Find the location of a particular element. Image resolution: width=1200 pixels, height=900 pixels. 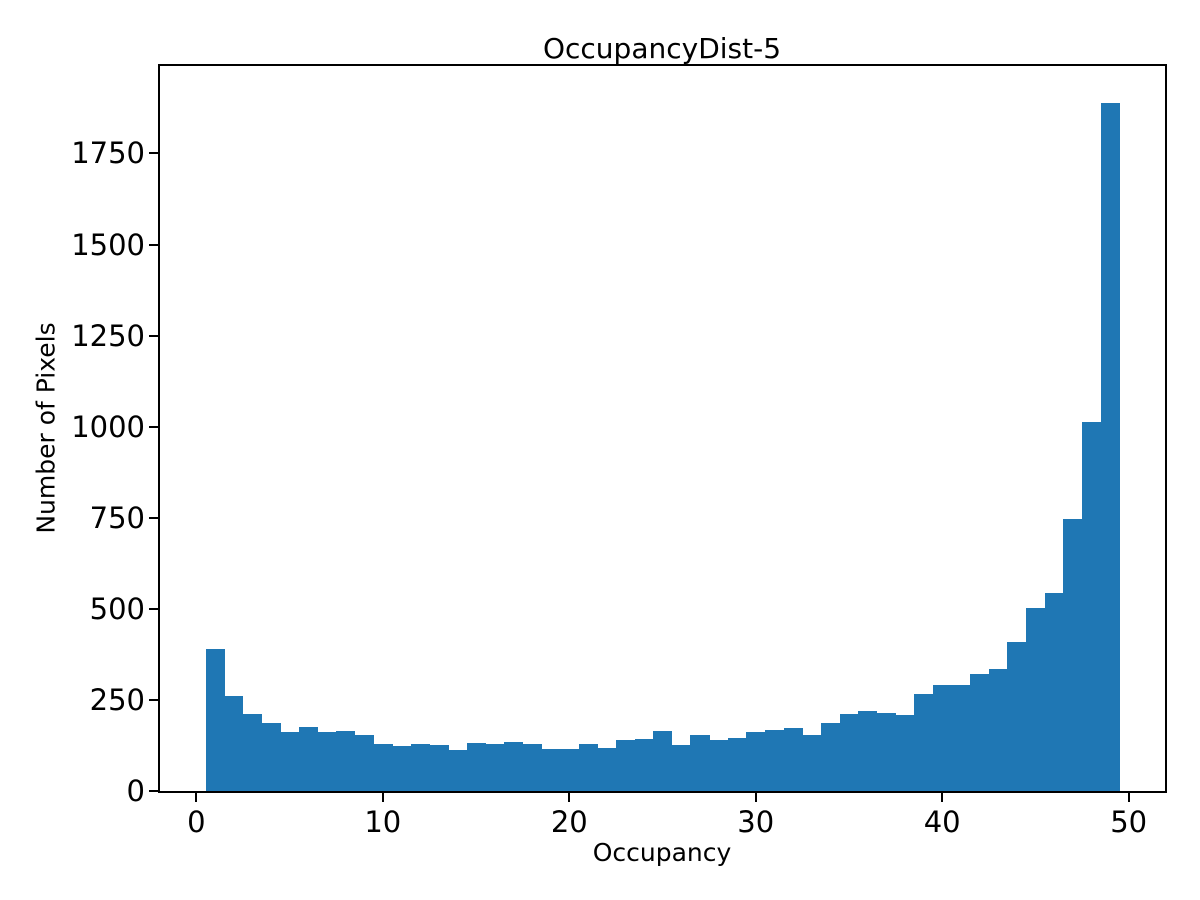

x-tick-label: 50 is located at coordinates (1129, 822).